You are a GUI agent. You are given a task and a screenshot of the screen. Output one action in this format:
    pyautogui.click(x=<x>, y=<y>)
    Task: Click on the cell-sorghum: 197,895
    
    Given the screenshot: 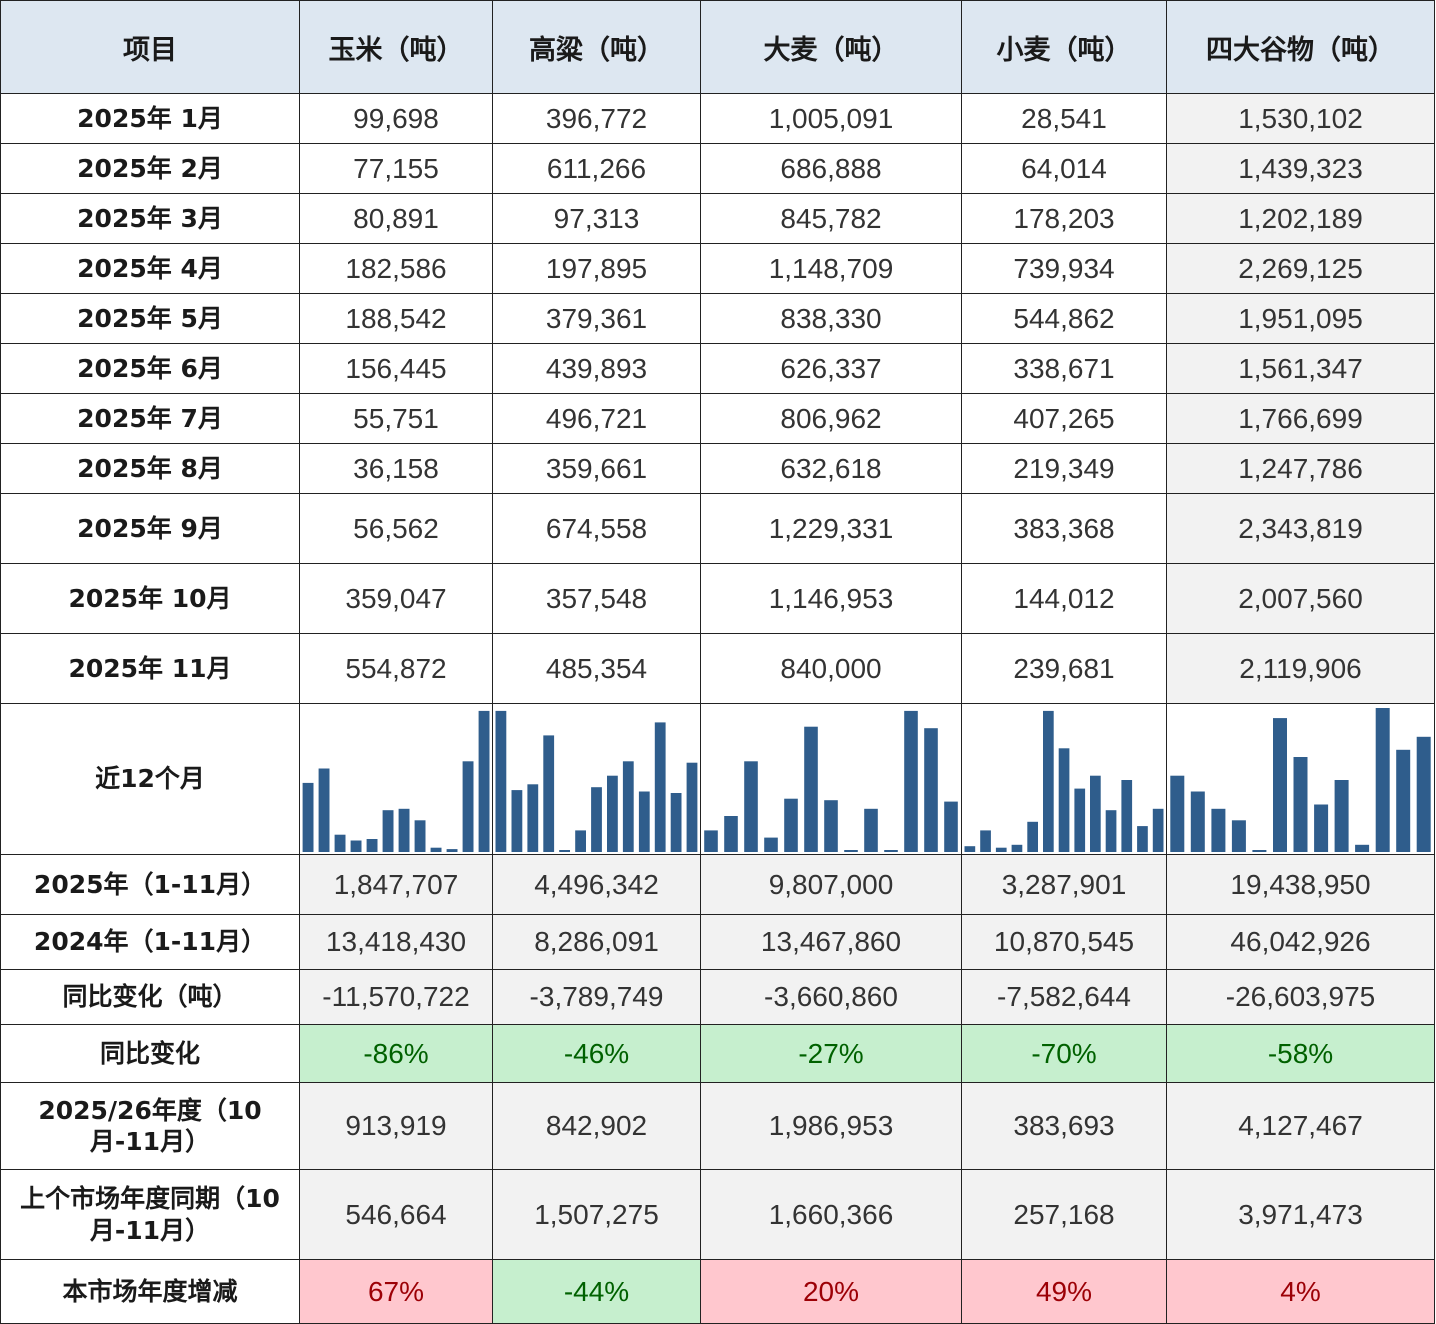 What is the action you would take?
    pyautogui.click(x=596, y=268)
    